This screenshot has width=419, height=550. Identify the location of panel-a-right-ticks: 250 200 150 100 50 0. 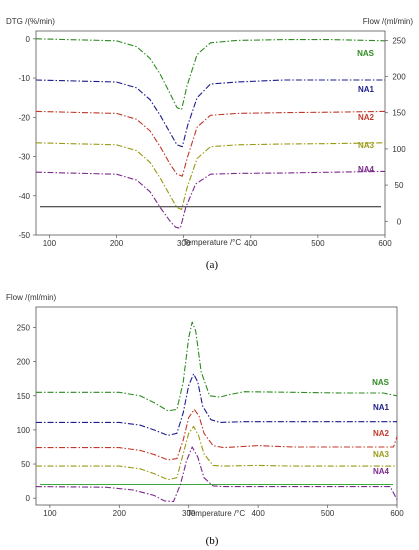
(395, 131).